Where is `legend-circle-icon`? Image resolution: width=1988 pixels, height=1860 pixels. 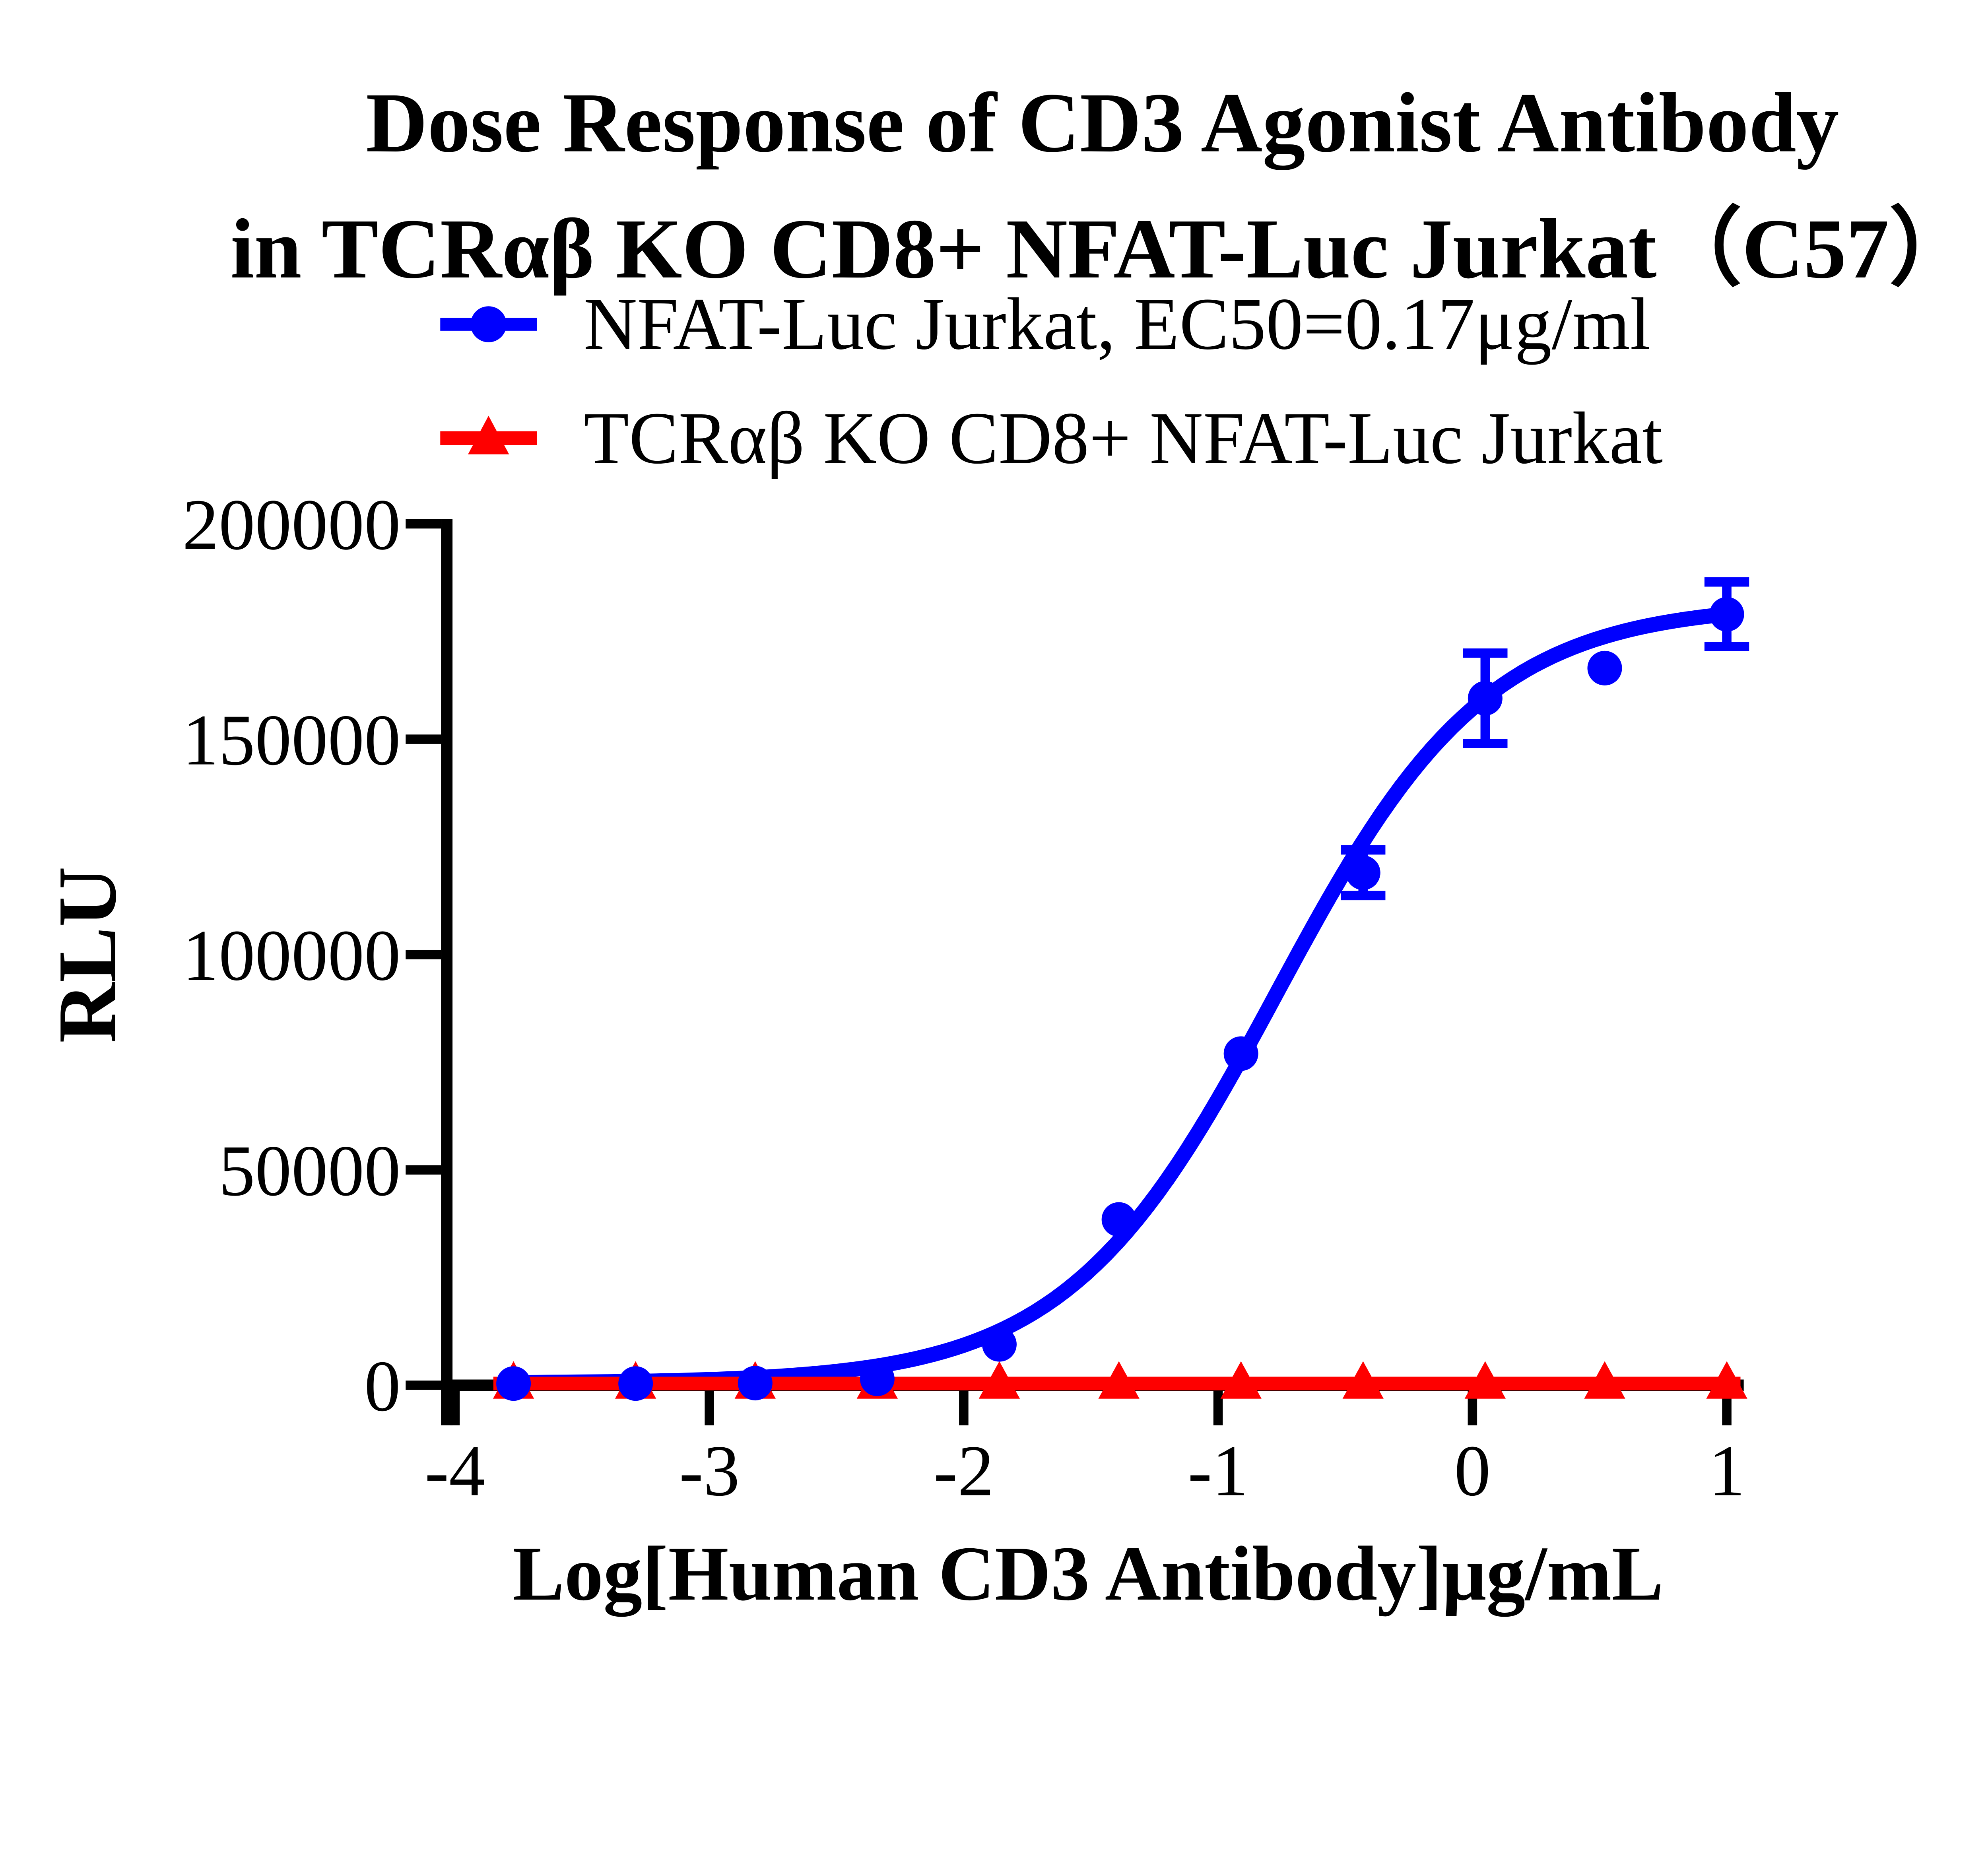
legend-circle-icon is located at coordinates (488, 324).